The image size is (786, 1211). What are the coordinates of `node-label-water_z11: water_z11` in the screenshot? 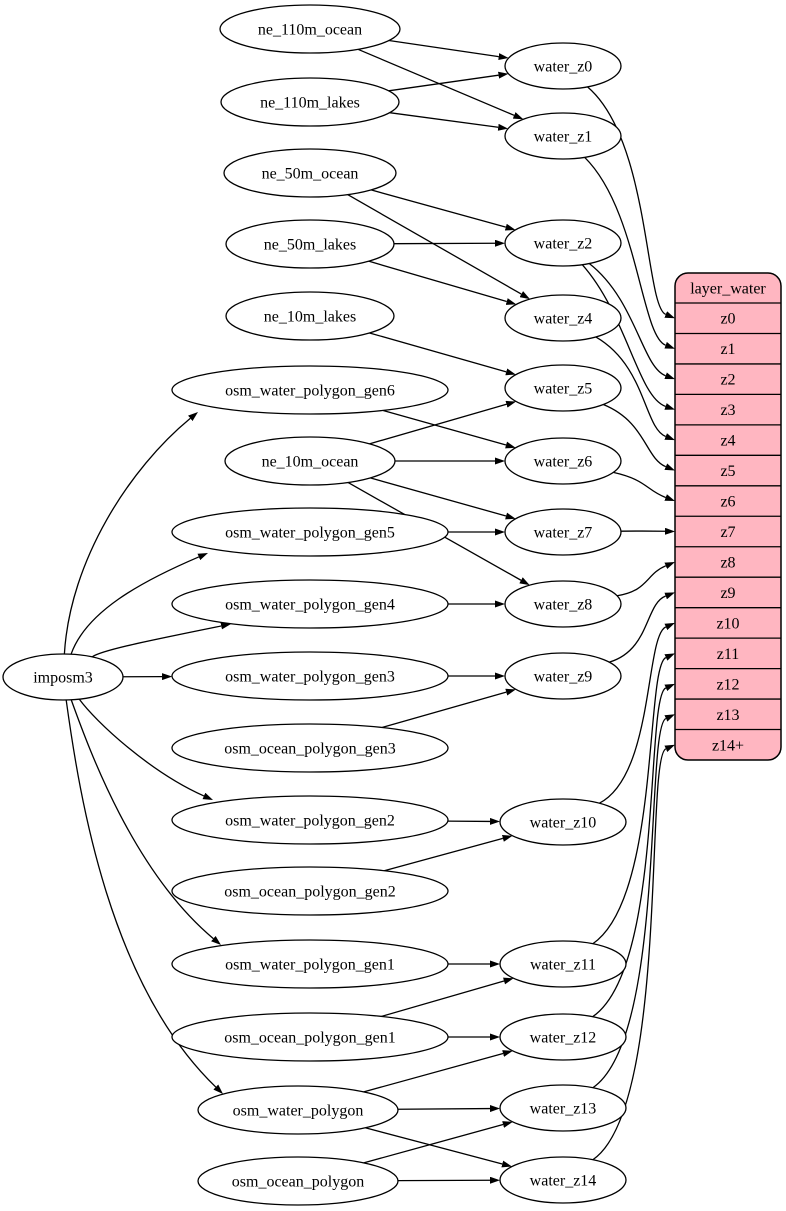 It's located at (563, 965).